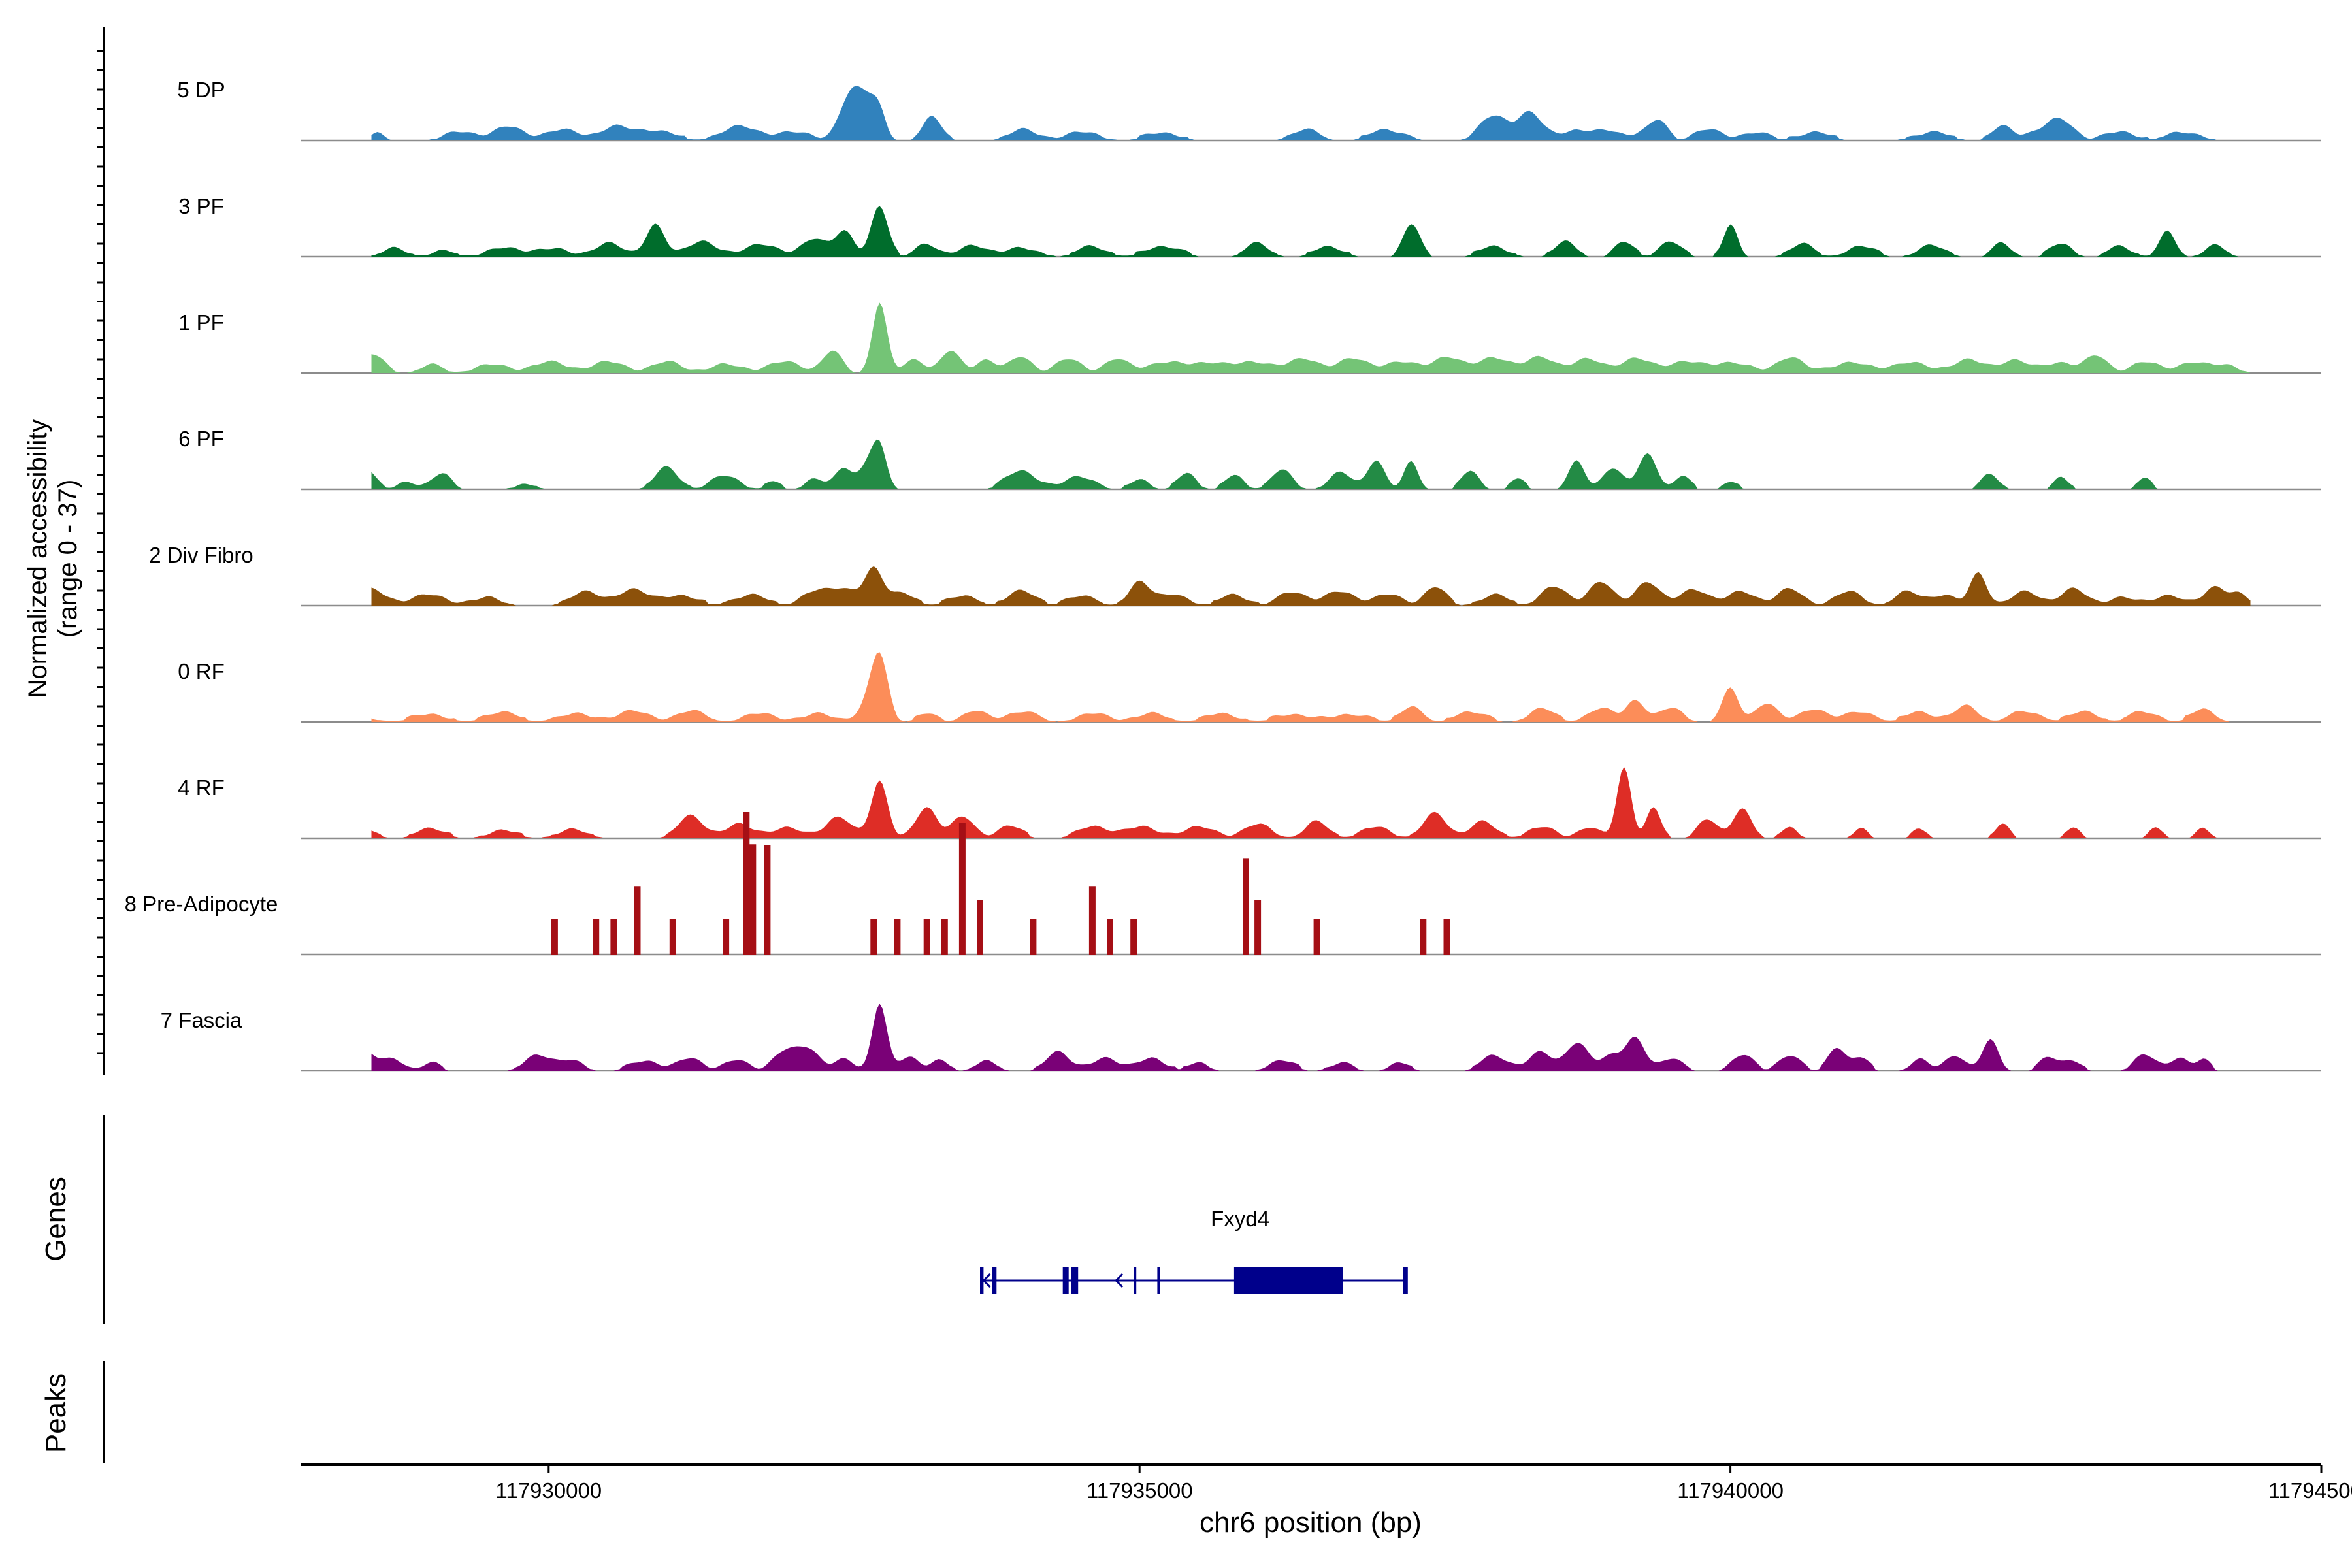  What do you see at coordinates (68, 559) in the screenshot?
I see `y-axis-title-line2: (range 0 - 37)` at bounding box center [68, 559].